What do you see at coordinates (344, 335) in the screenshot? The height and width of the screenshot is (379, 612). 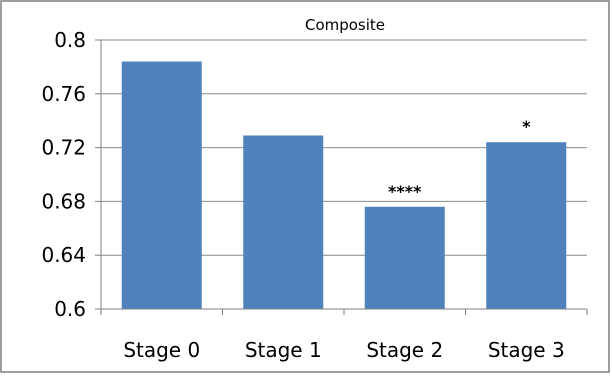 I see `x-axis-ticks: Stage 0 Stage 1 Stage 2 Stage 3` at bounding box center [344, 335].